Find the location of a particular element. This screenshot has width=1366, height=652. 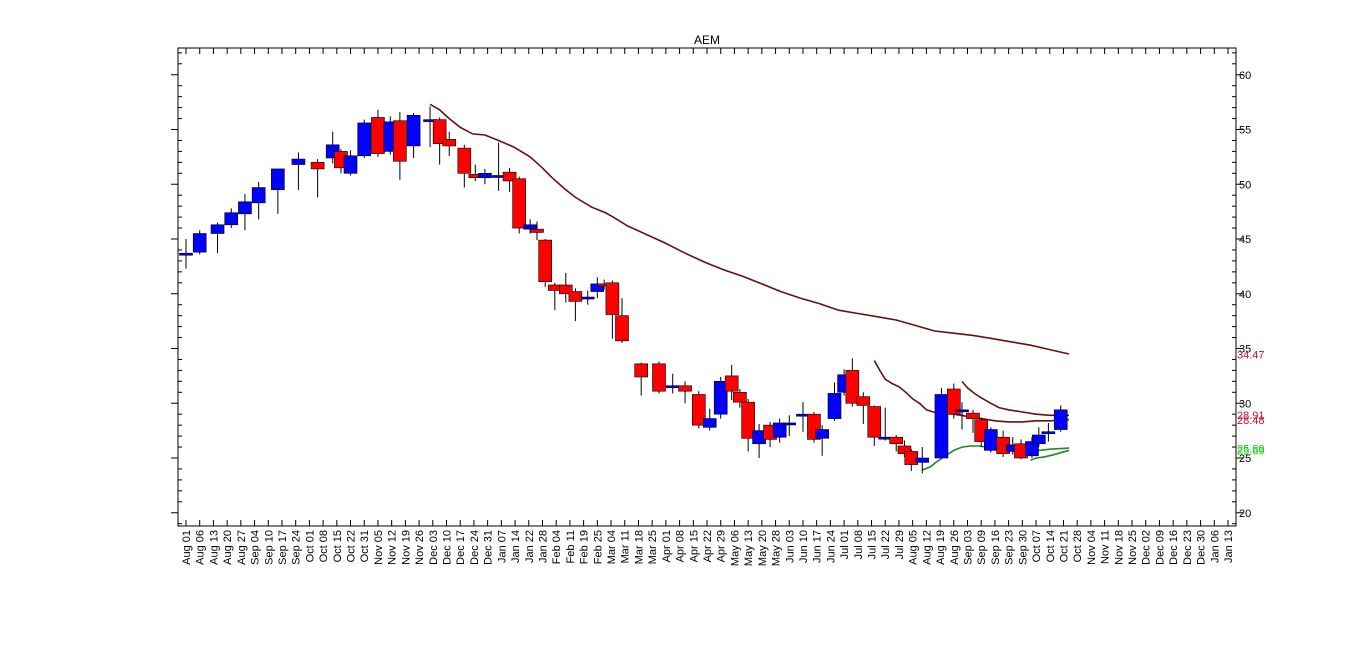

y-tick-label: 55 is located at coordinates (1245, 131).